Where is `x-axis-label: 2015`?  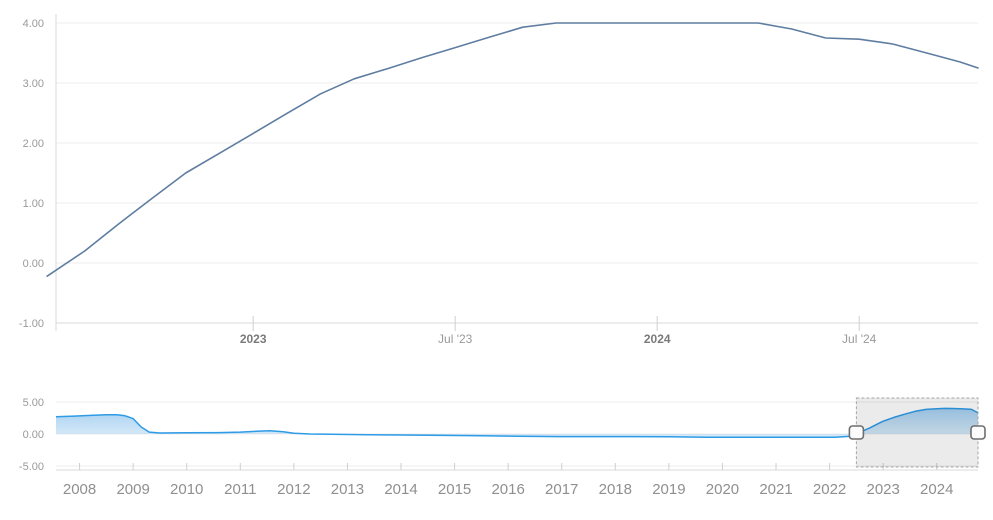
x-axis-label: 2015 is located at coordinates (454, 489).